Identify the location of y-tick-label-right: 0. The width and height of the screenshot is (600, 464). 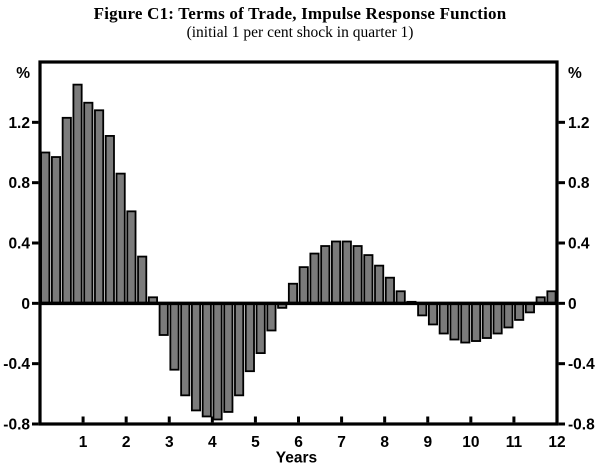
(572, 304).